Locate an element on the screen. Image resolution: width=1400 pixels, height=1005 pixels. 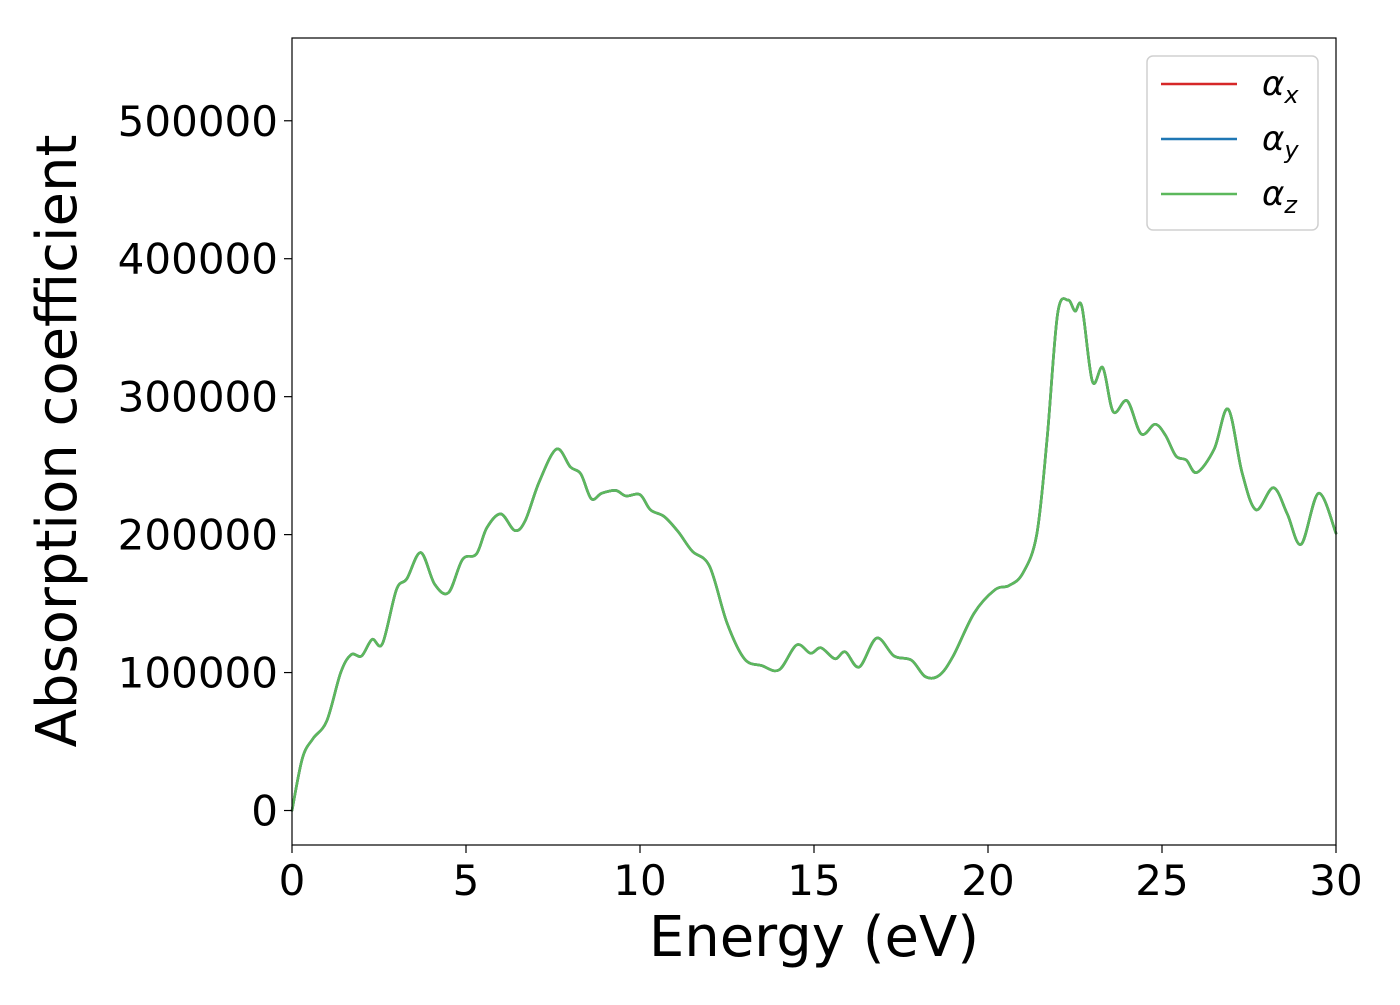
x-tick-label: 15 is located at coordinates (813, 880).